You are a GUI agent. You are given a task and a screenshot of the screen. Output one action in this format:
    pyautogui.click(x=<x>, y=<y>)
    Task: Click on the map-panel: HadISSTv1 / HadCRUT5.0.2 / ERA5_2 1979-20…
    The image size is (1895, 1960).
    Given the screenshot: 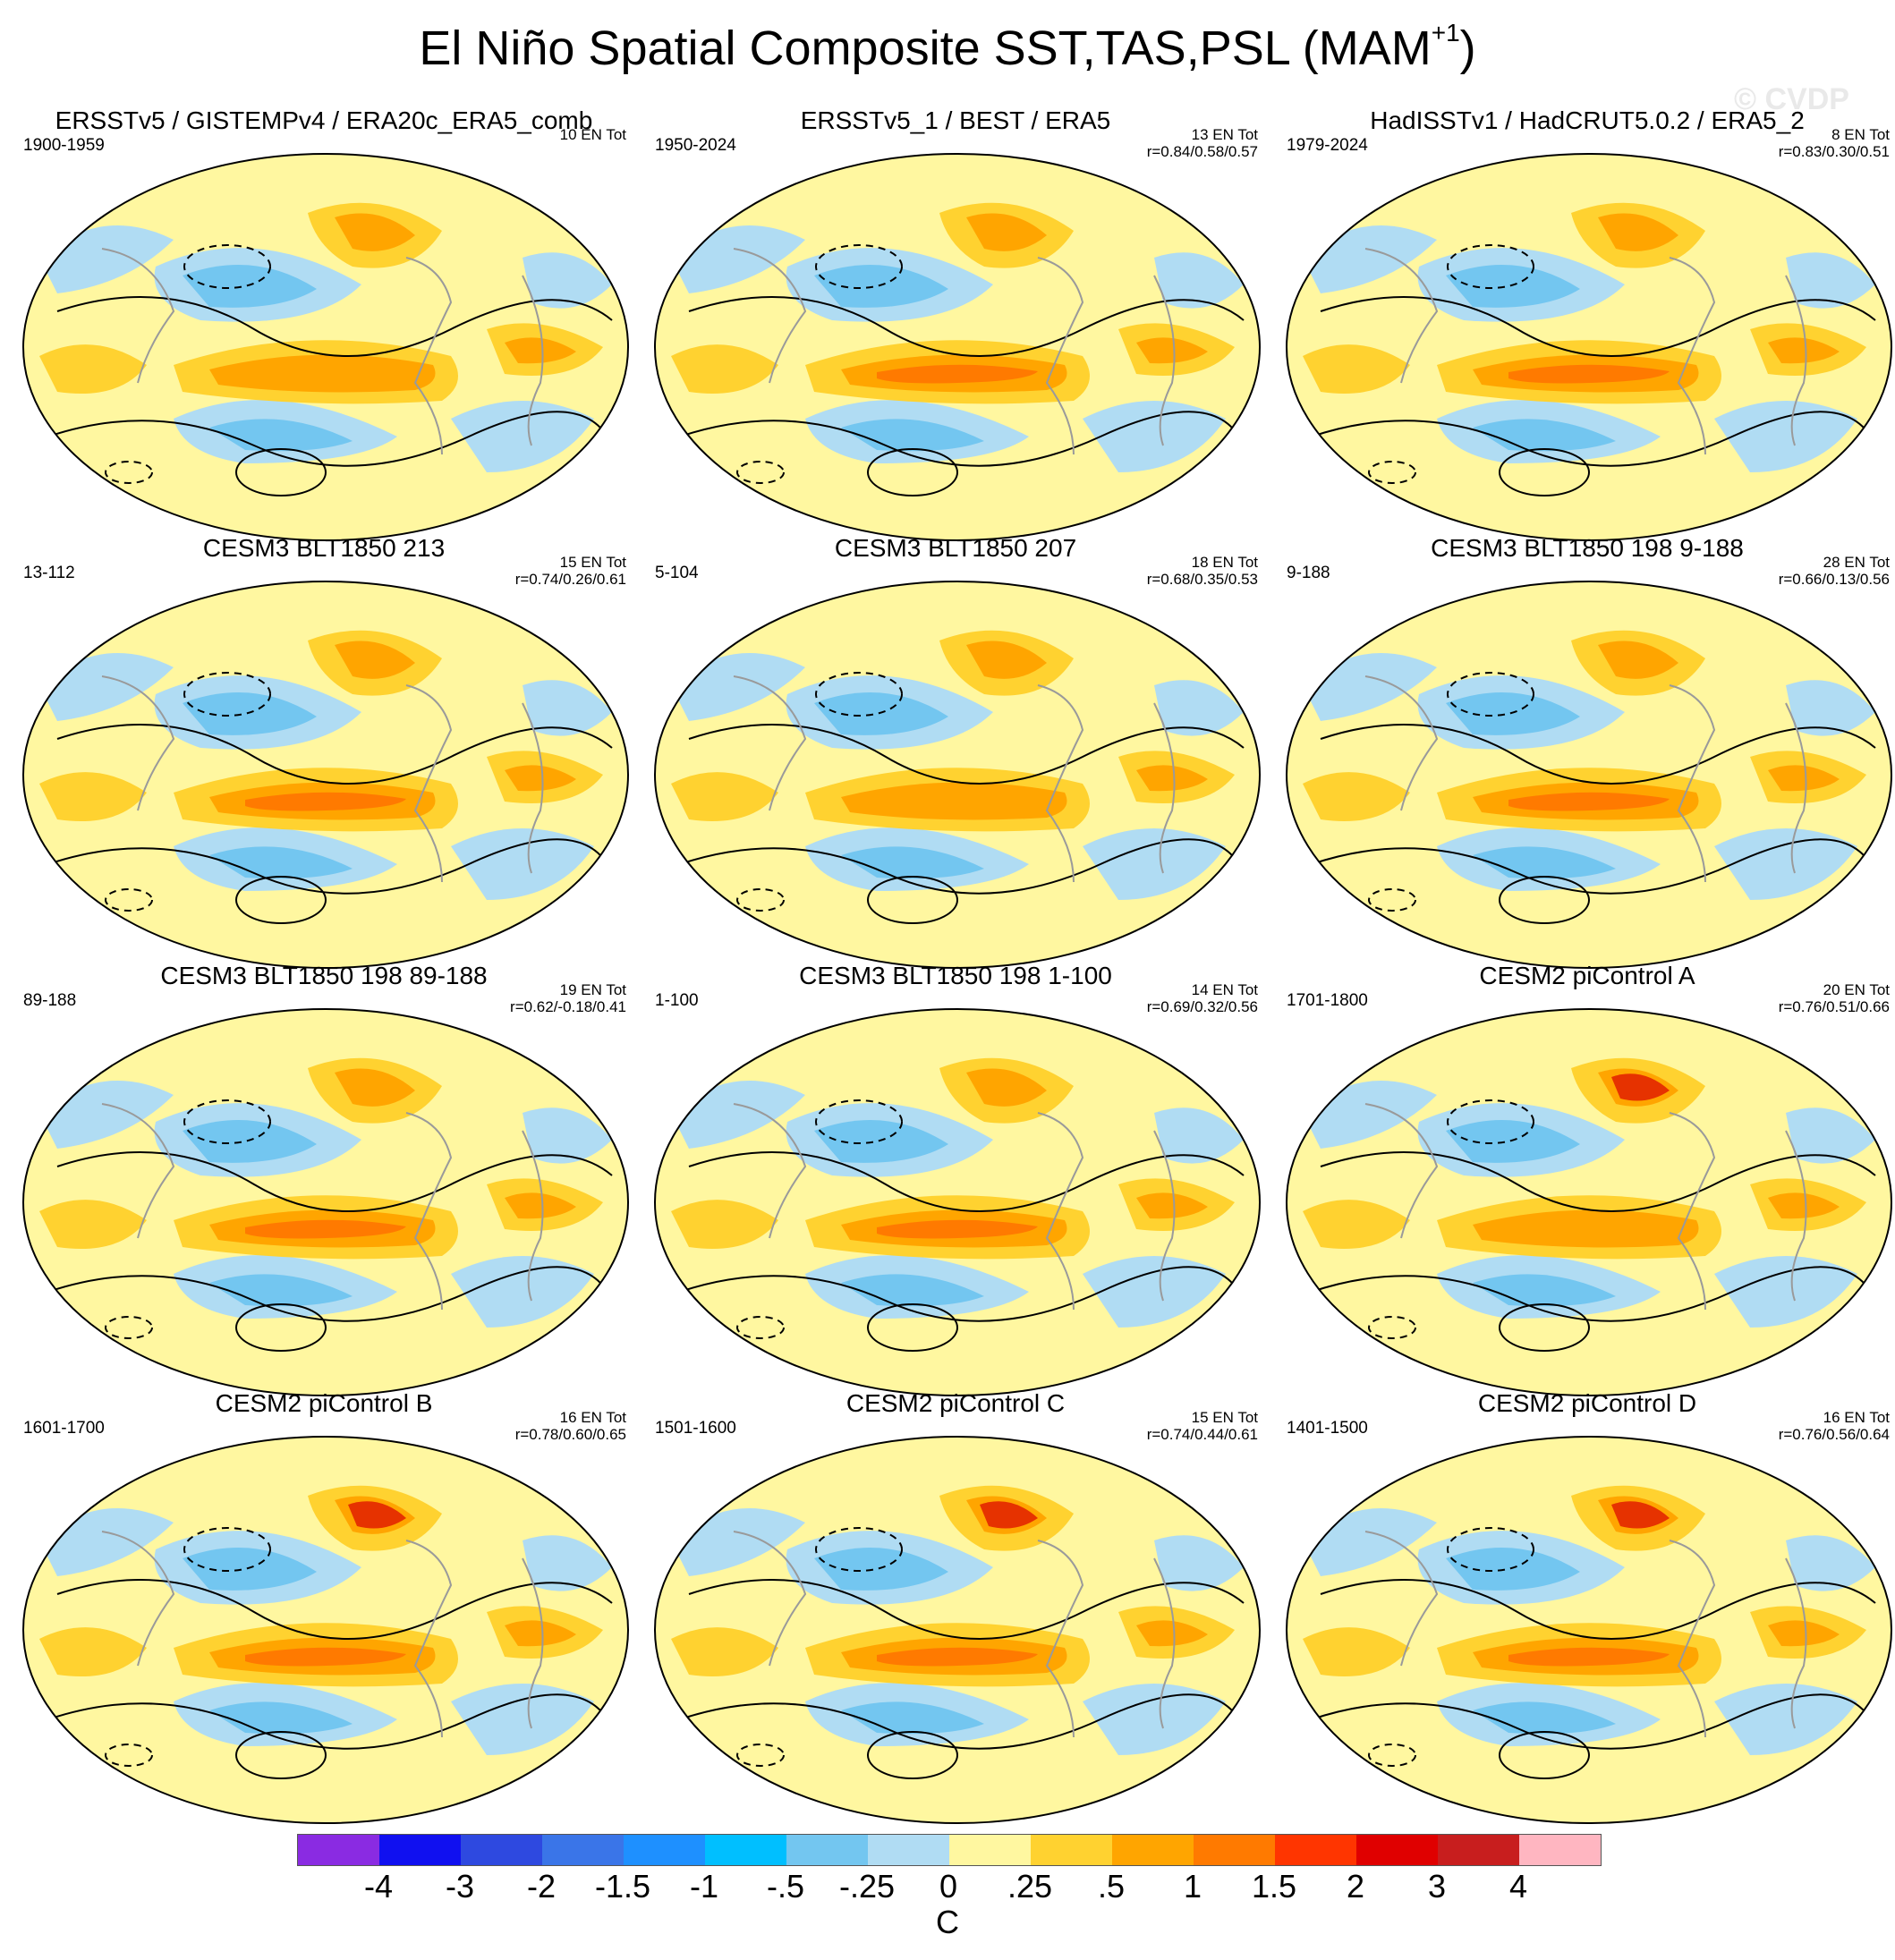 What is the action you would take?
    pyautogui.click(x=1584, y=338)
    